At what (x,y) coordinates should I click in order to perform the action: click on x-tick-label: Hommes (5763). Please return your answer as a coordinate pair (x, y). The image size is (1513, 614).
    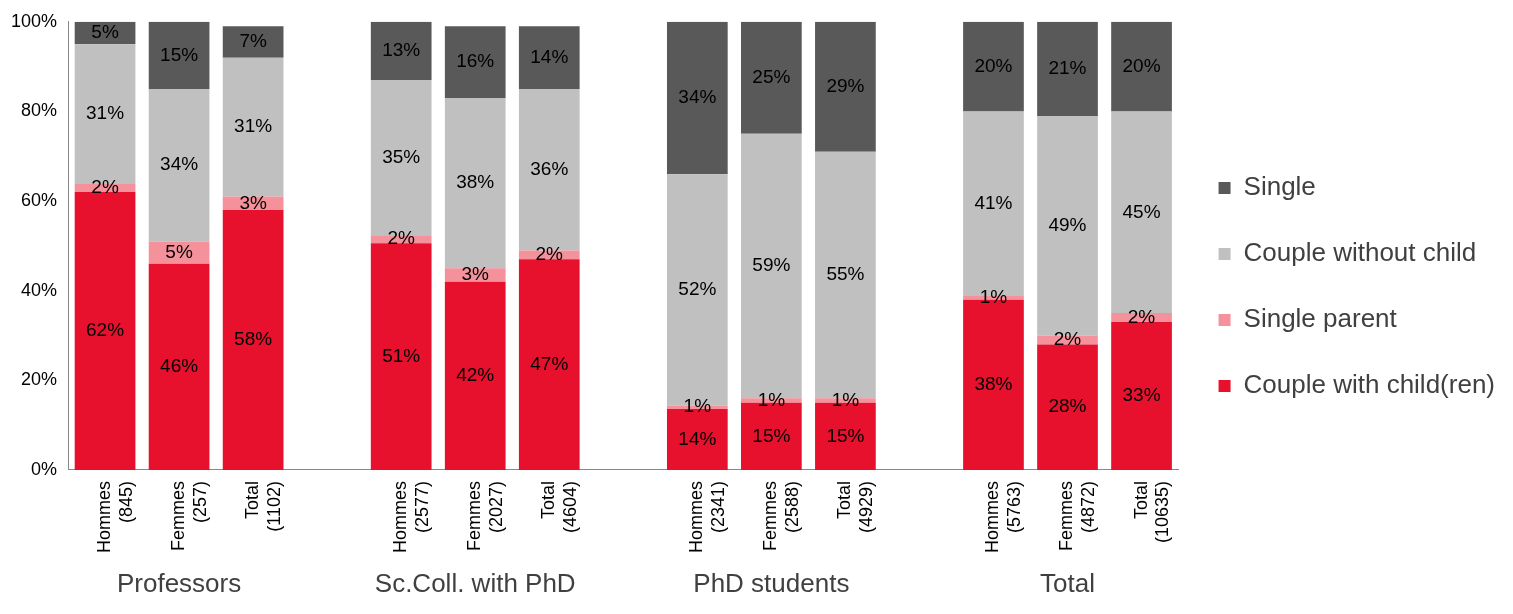
    Looking at the image, I should click on (1003, 517).